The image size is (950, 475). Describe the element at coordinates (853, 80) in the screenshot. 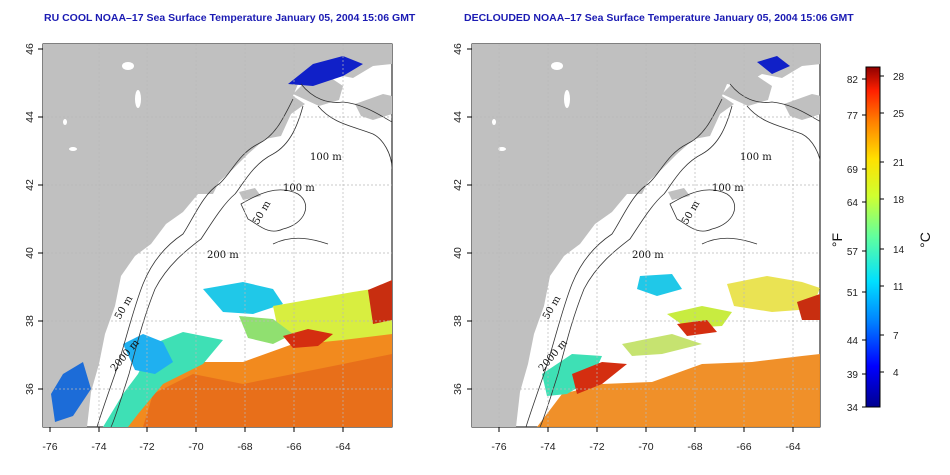

I see `f-tick: 82` at that location.